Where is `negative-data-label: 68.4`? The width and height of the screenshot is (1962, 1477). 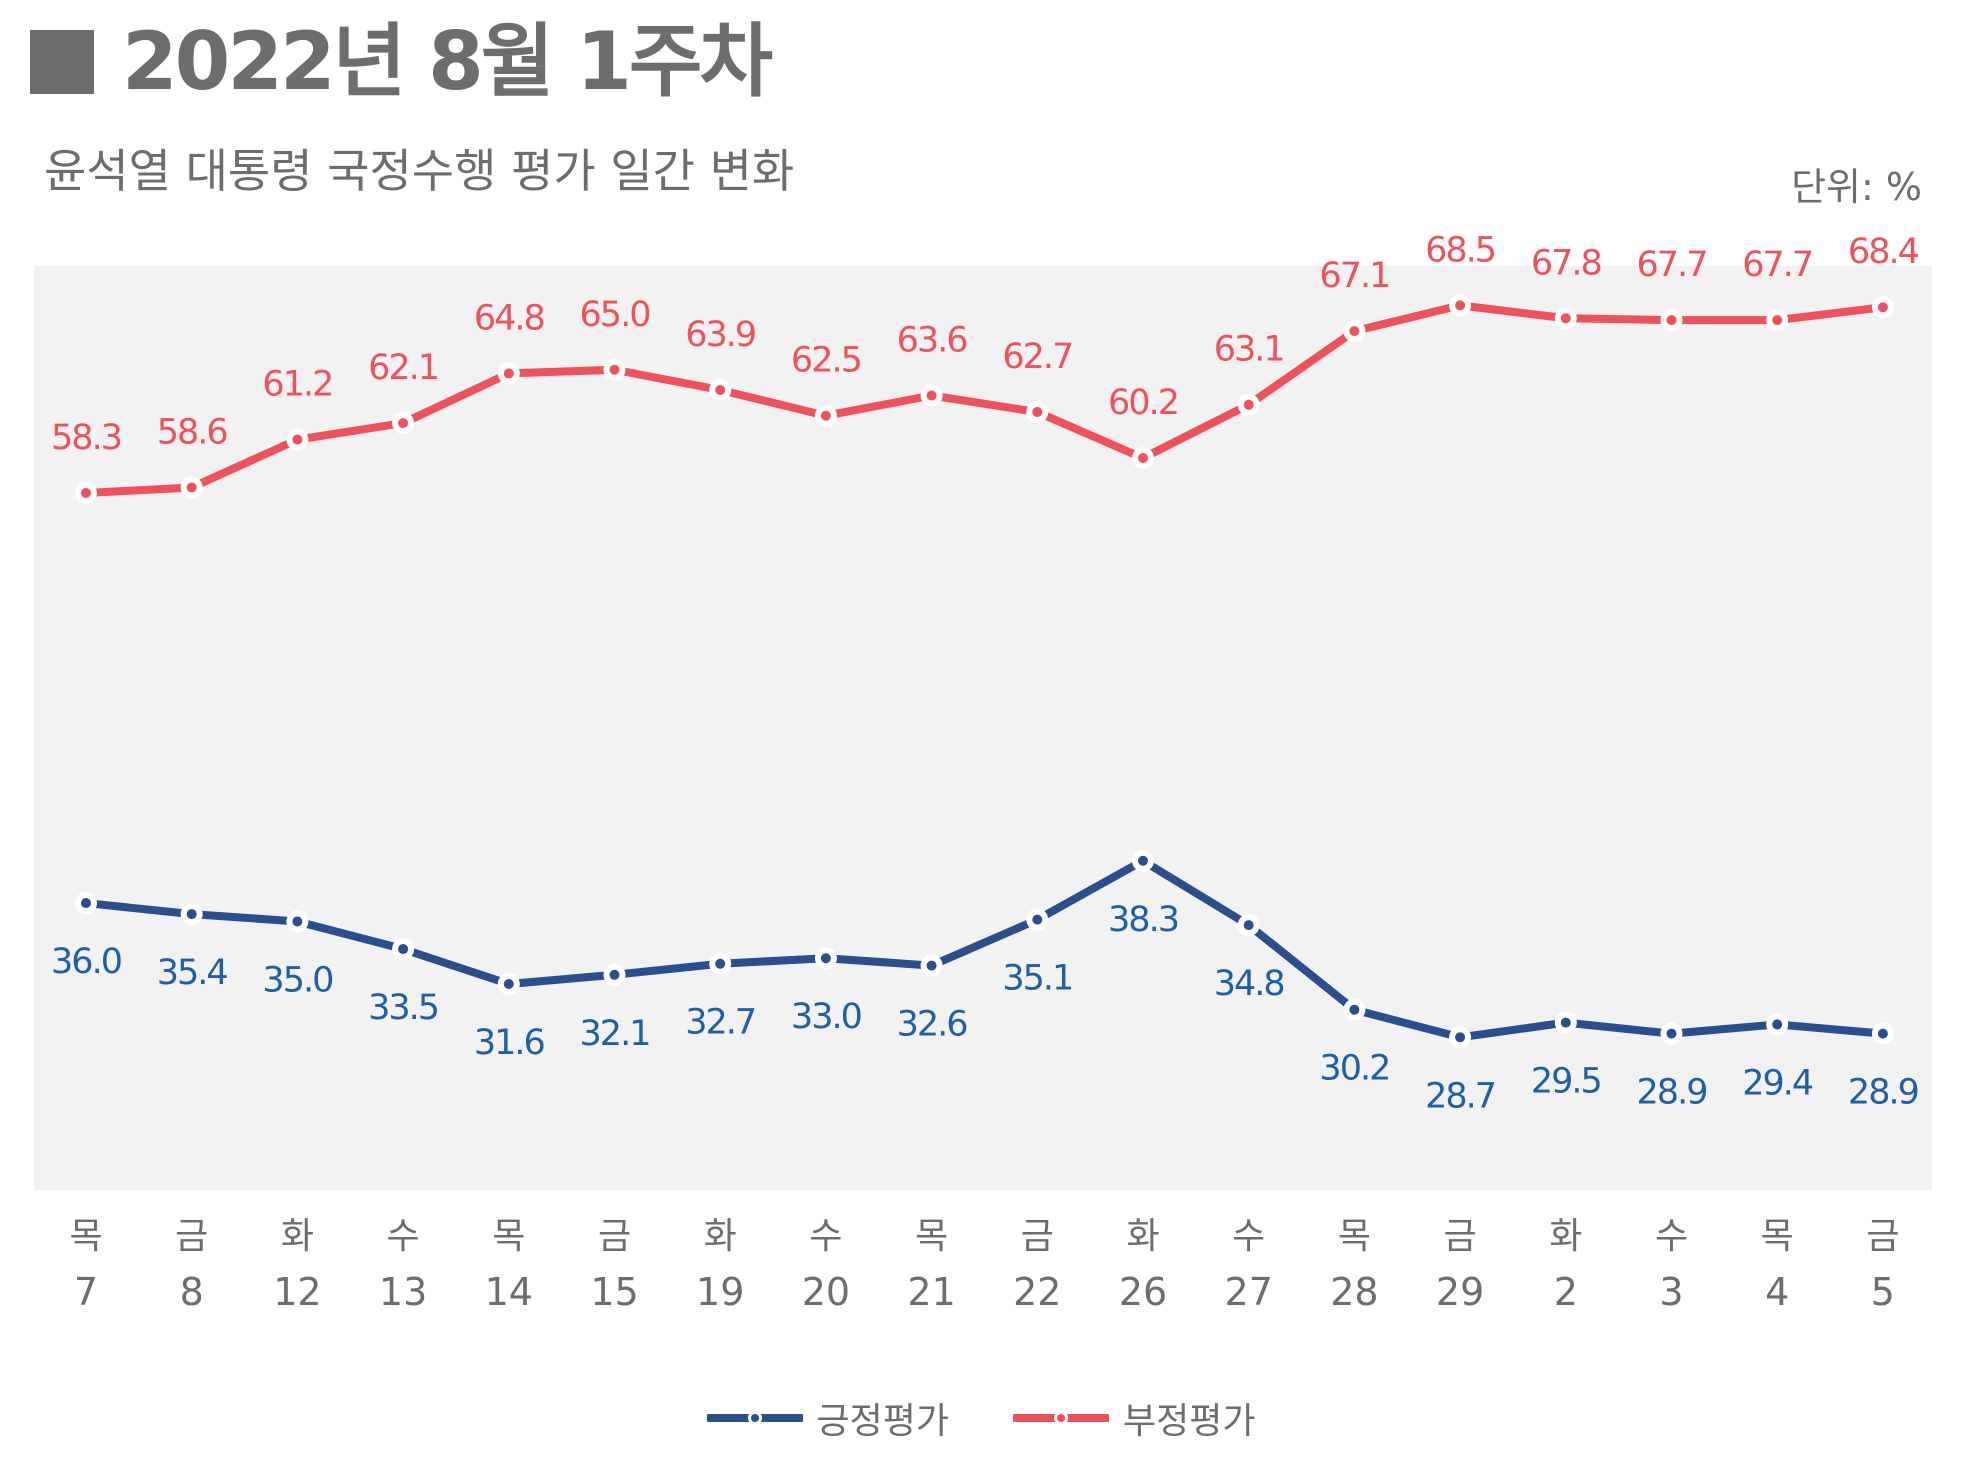 negative-data-label: 68.4 is located at coordinates (1883, 252).